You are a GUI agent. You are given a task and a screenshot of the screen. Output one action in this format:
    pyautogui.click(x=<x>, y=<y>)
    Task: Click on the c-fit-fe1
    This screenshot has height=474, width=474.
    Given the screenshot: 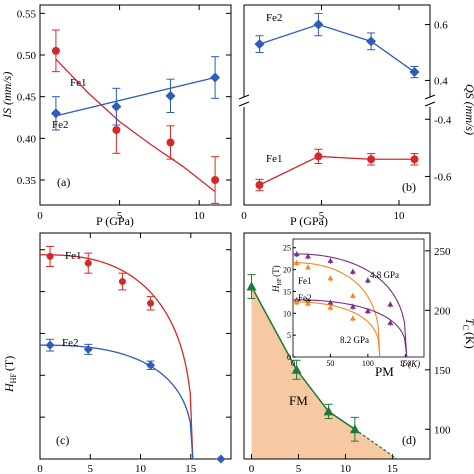 What is the action you would take?
    pyautogui.click(x=116, y=357)
    